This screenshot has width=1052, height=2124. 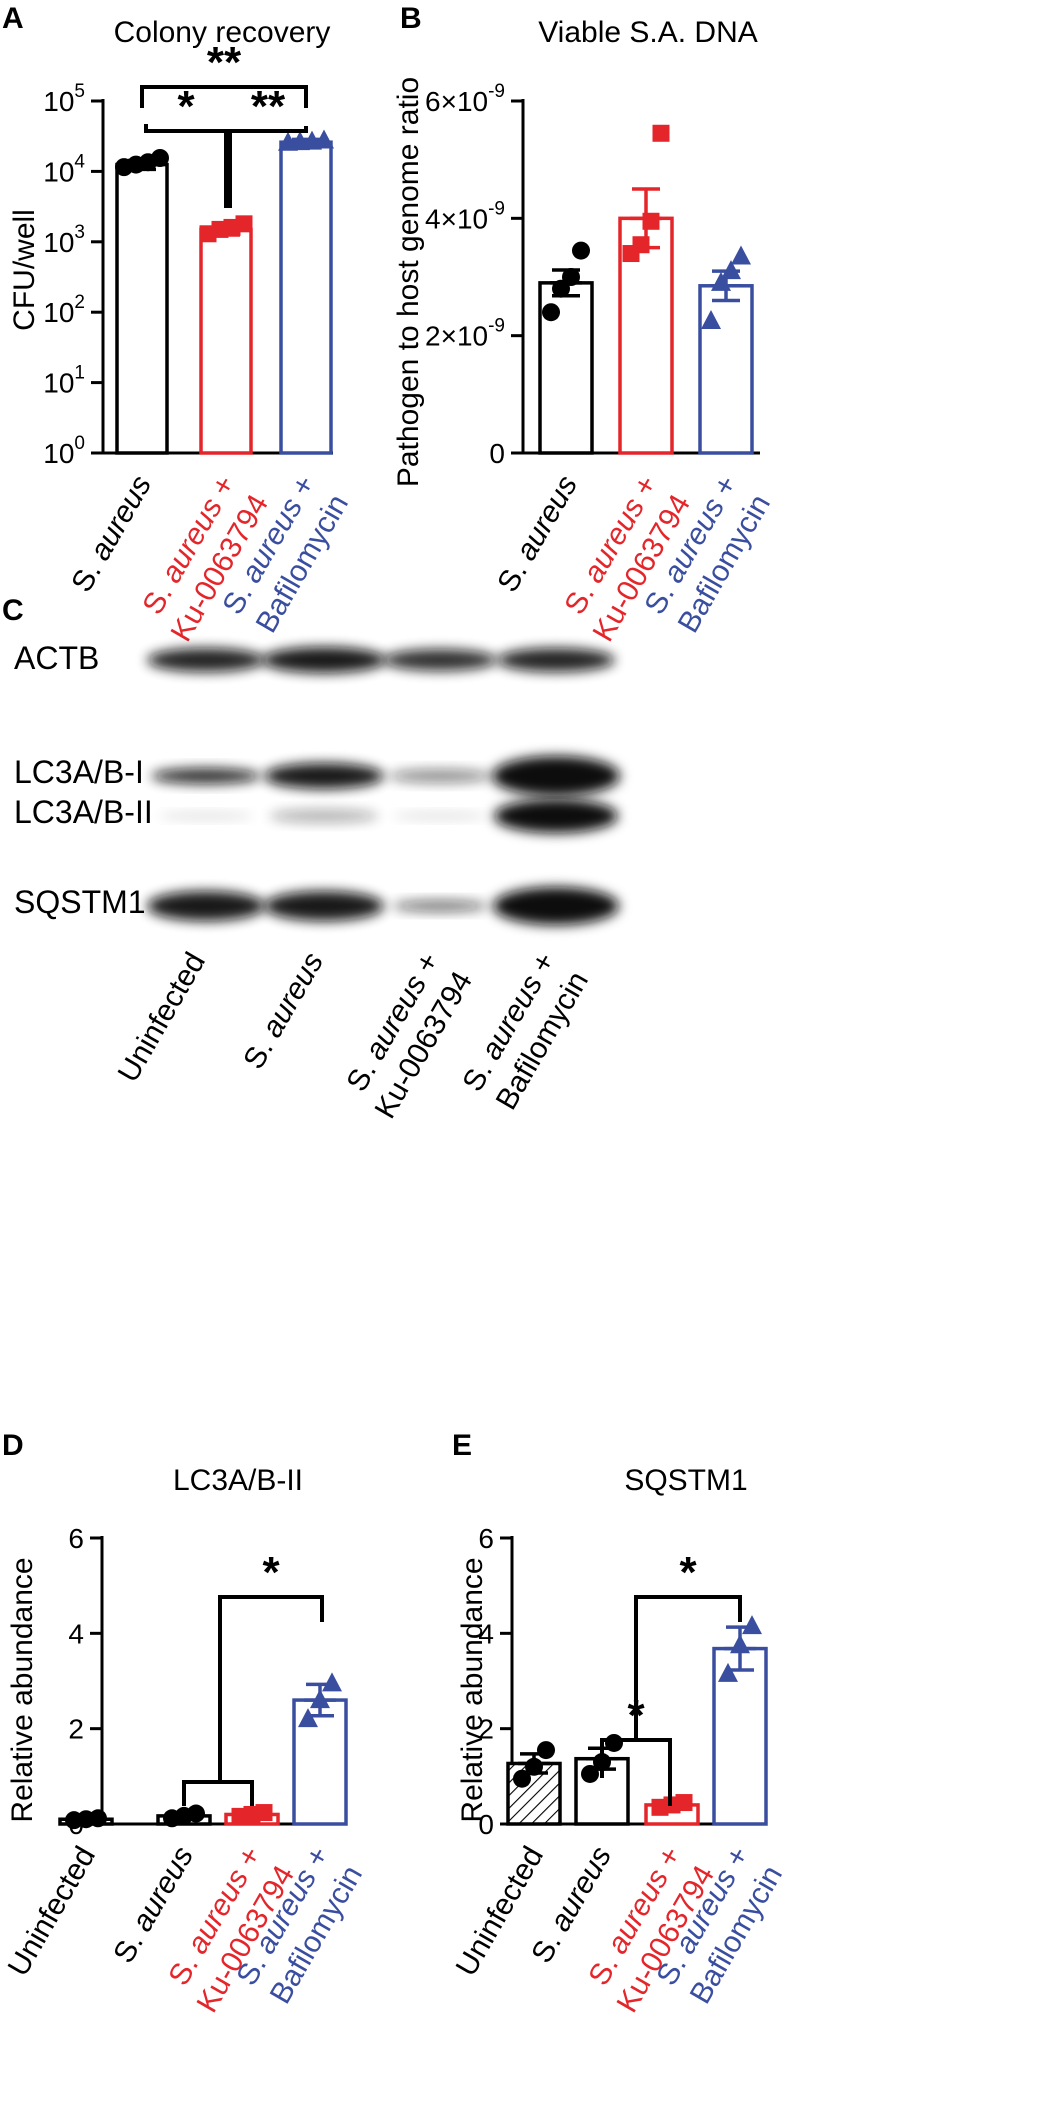 I want to click on blot-lane-label: Uninfected, so click(x=162, y=1017).